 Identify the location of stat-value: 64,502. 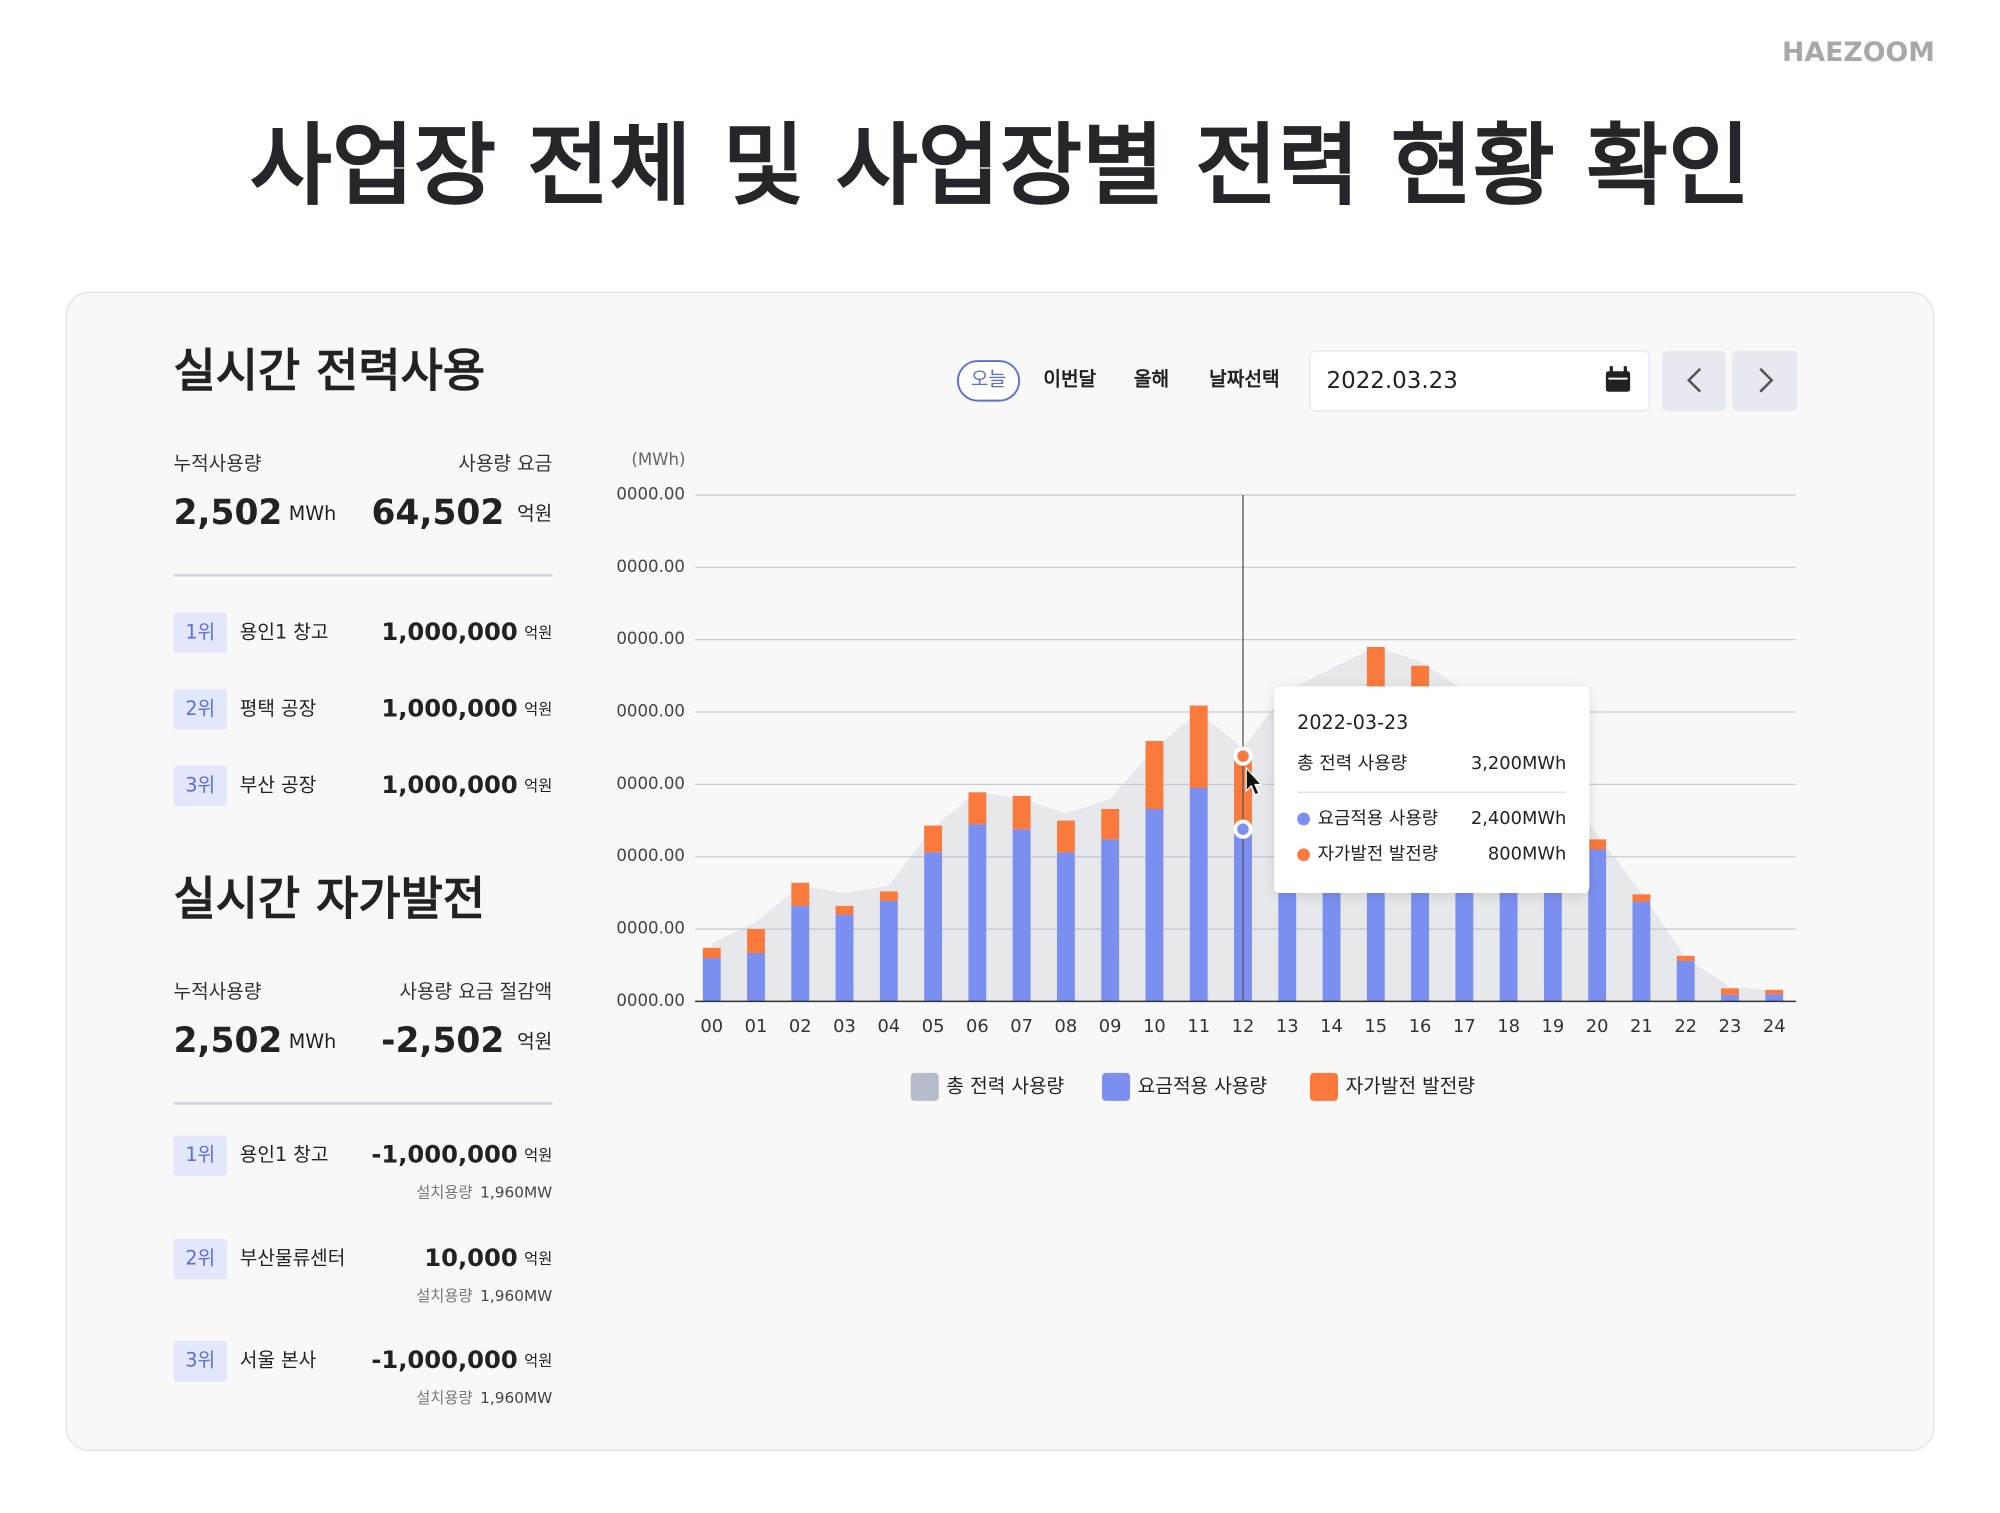
(437, 513).